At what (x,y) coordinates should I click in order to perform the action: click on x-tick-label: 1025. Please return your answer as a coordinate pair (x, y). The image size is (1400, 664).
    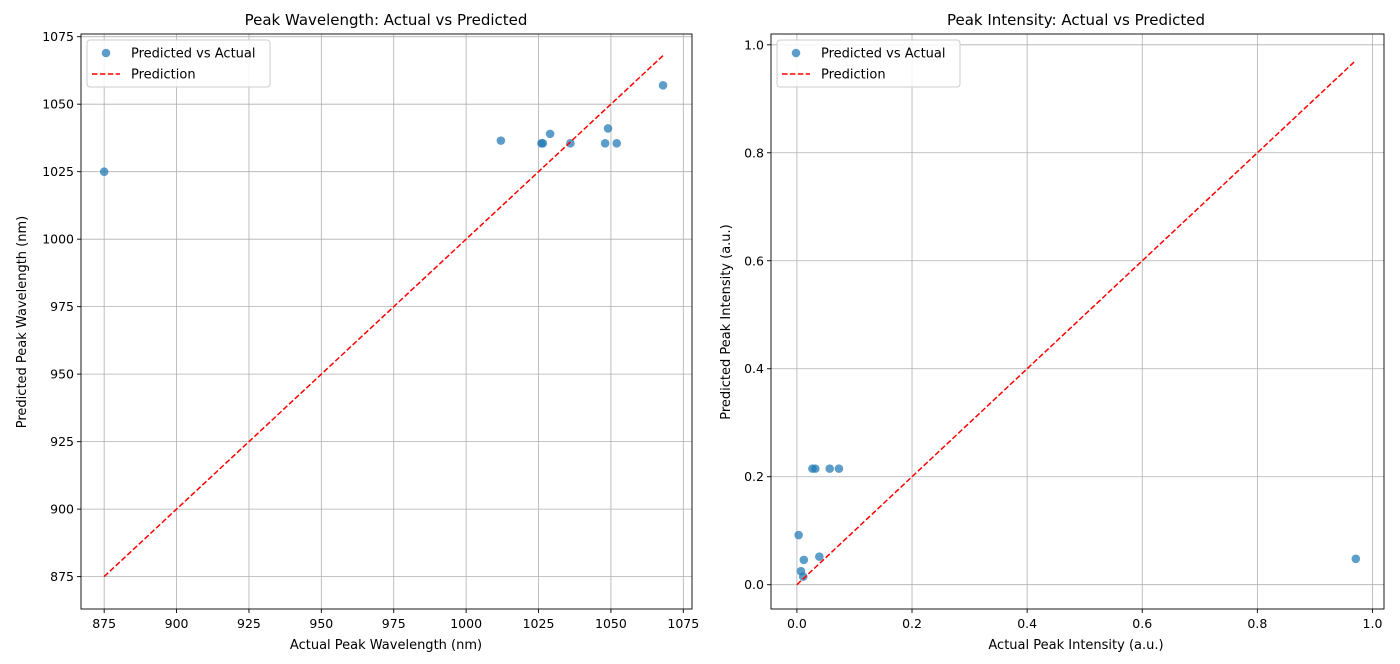
    Looking at the image, I should click on (539, 623).